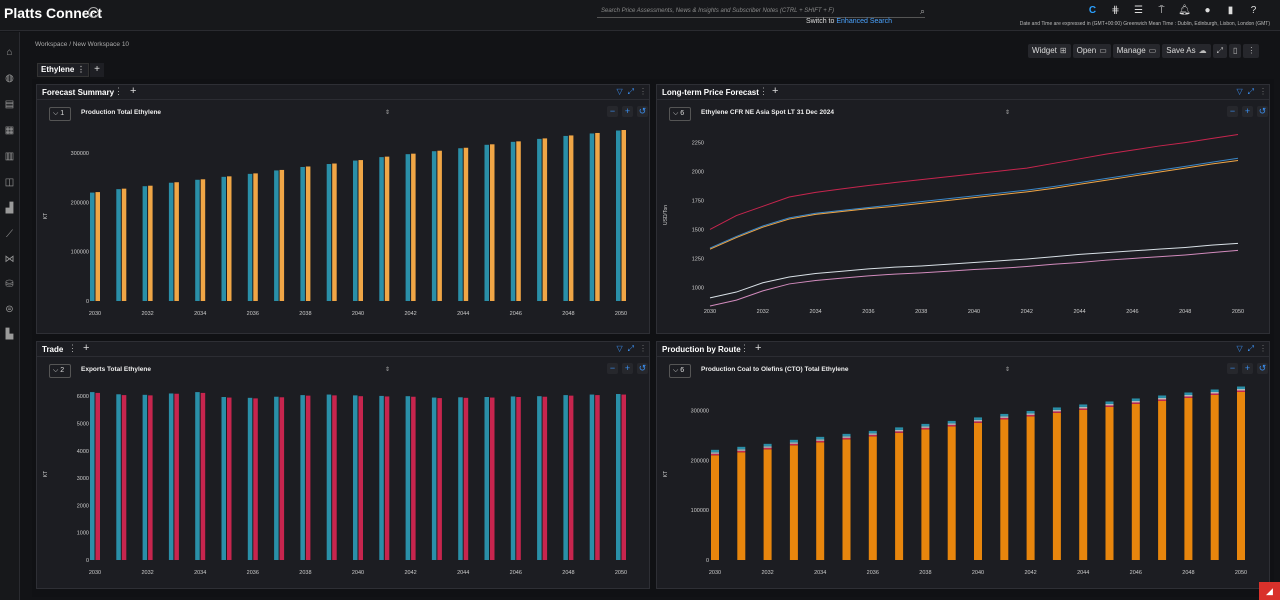 This screenshot has width=1280, height=600. What do you see at coordinates (1269, 591) in the screenshot?
I see `feedback-badge: ◢` at bounding box center [1269, 591].